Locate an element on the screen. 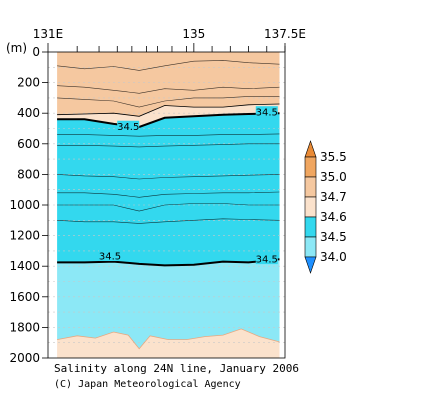 The width and height of the screenshot is (430, 405). x-tick-label-0: 131E is located at coordinates (48, 34).